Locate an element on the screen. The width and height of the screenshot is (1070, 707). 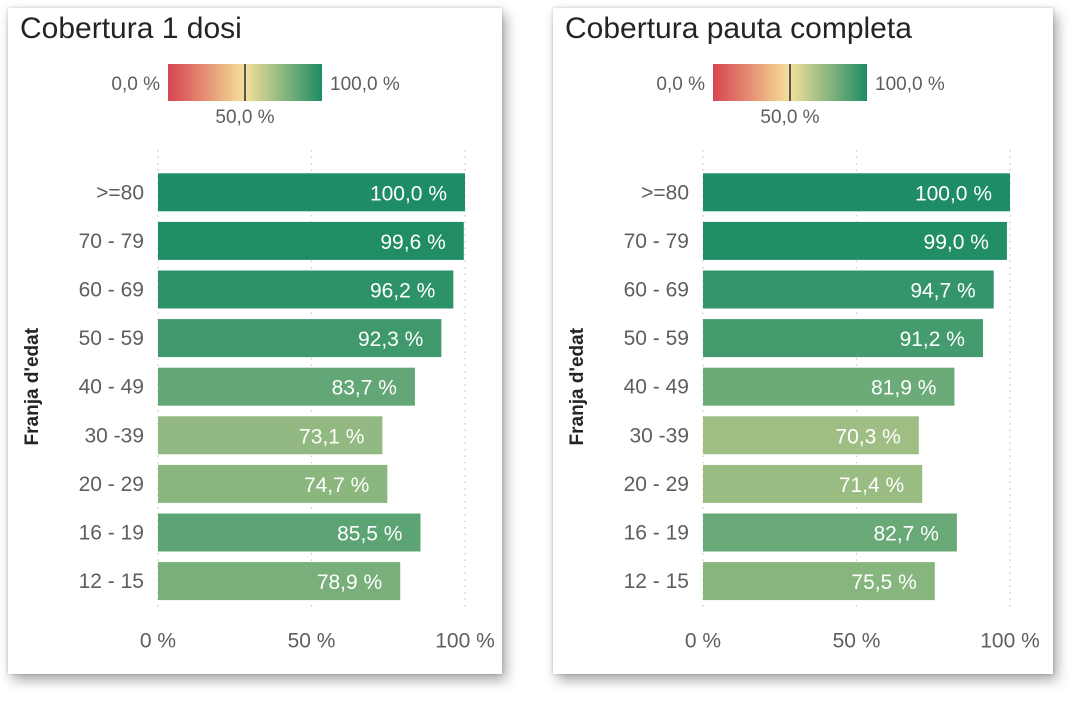
data-label: 73,1 % is located at coordinates (331, 436).